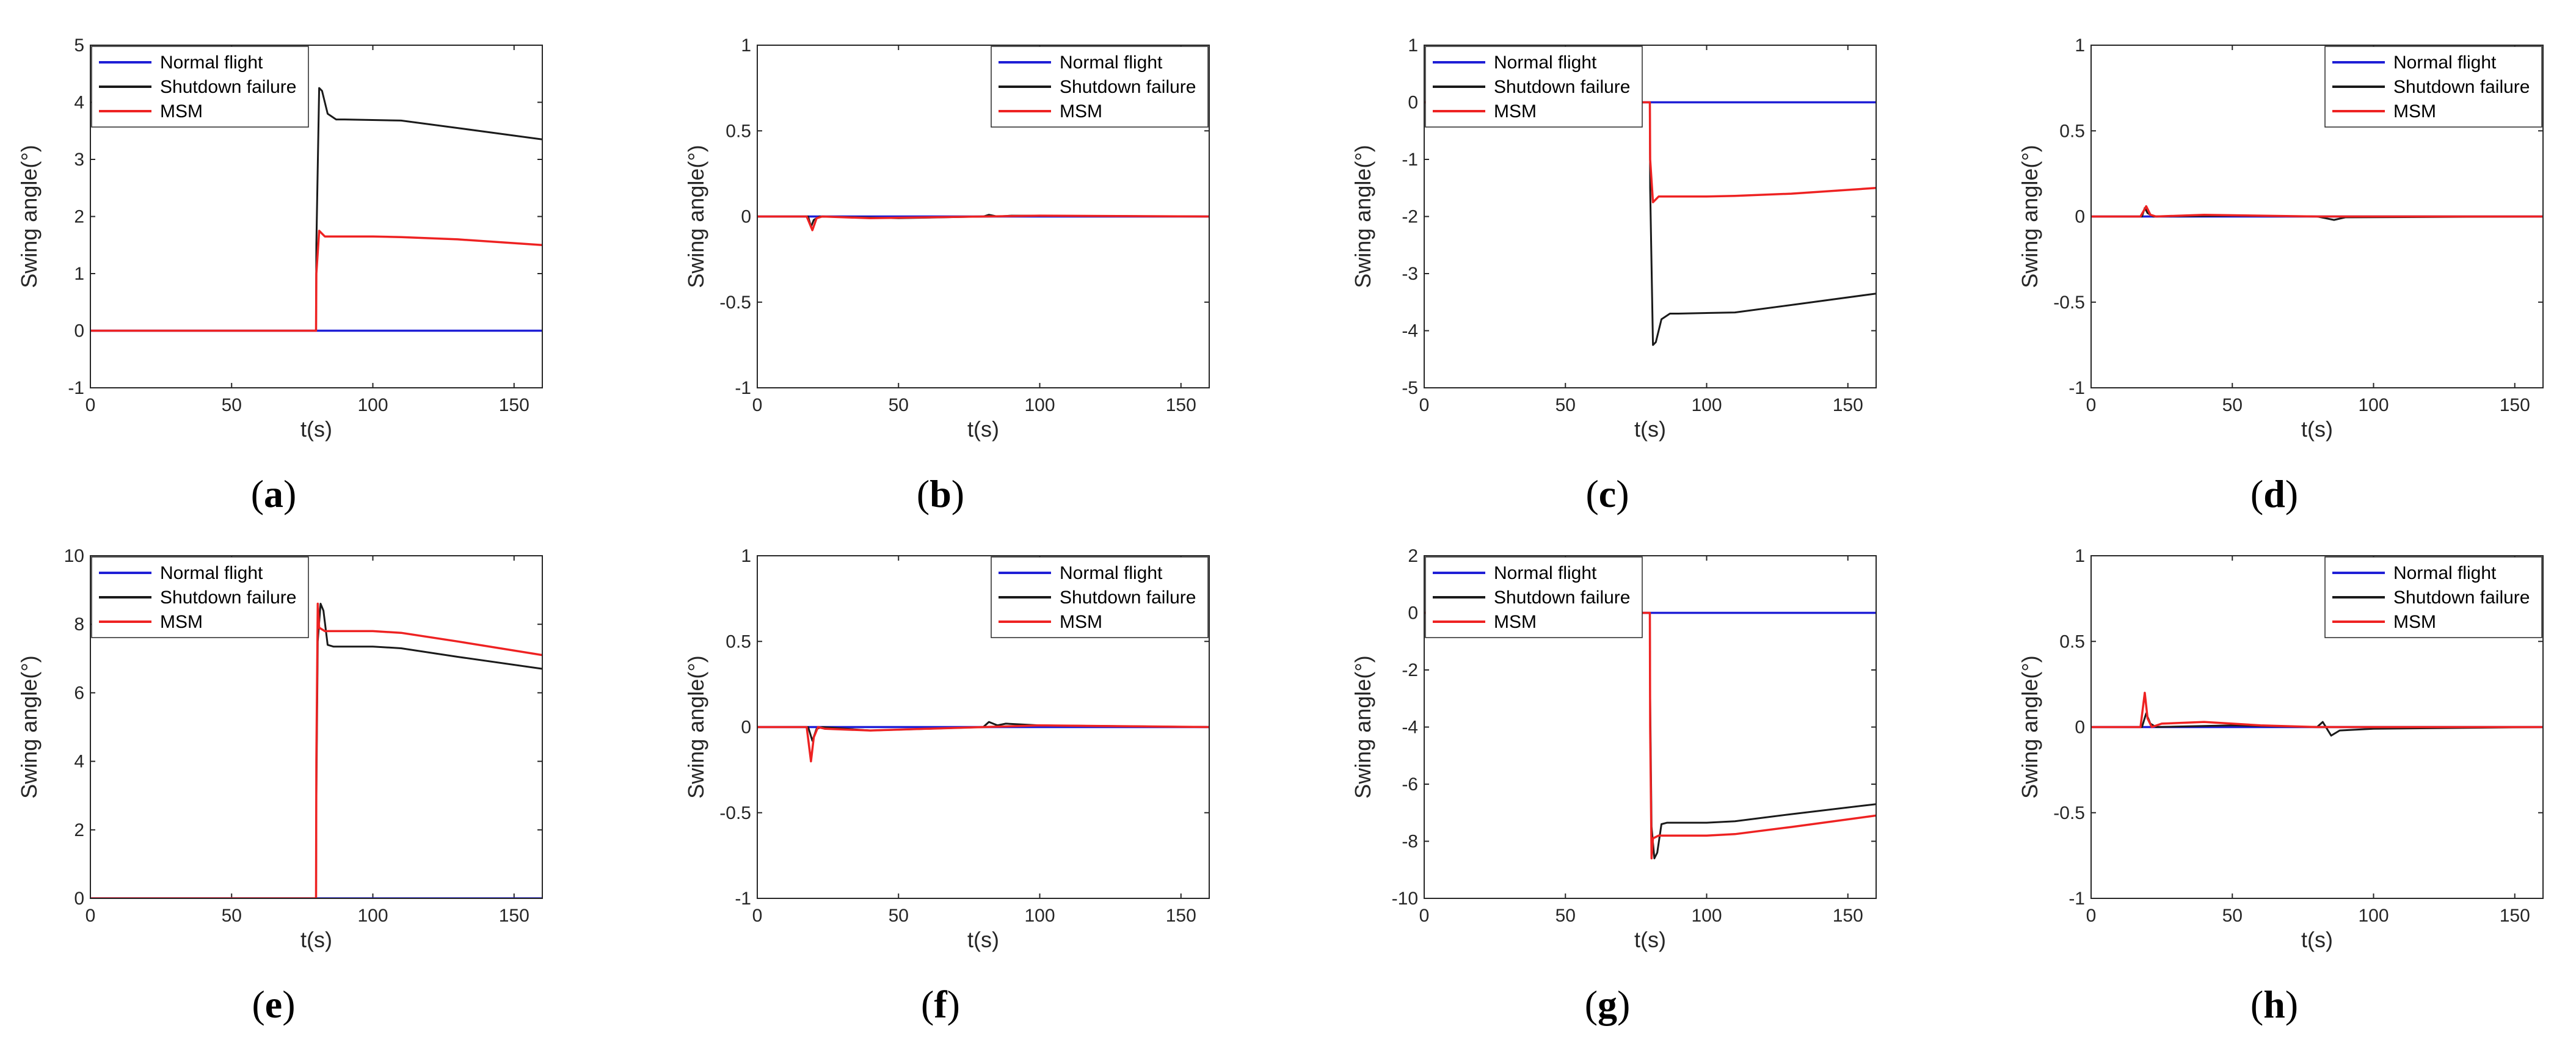  Describe the element at coordinates (1607, 493) in the screenshot. I see `panel-label: (c)` at that location.